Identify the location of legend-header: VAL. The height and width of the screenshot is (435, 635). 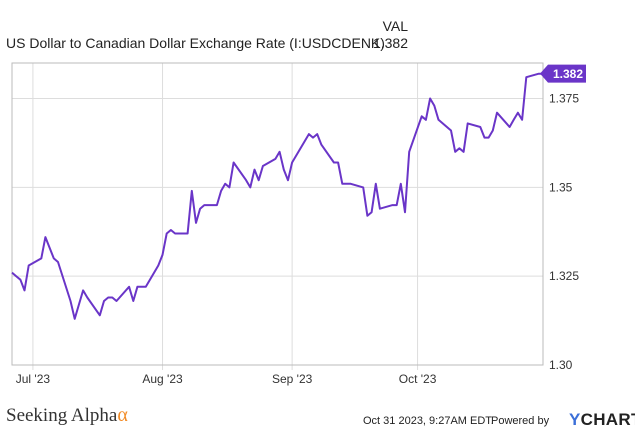
(395, 26).